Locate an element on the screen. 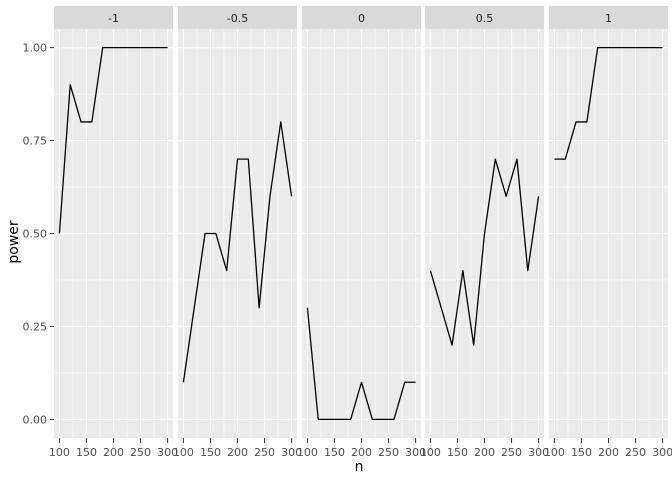 The width and height of the screenshot is (672, 480). facet-strip-label: -1 is located at coordinates (113, 18).